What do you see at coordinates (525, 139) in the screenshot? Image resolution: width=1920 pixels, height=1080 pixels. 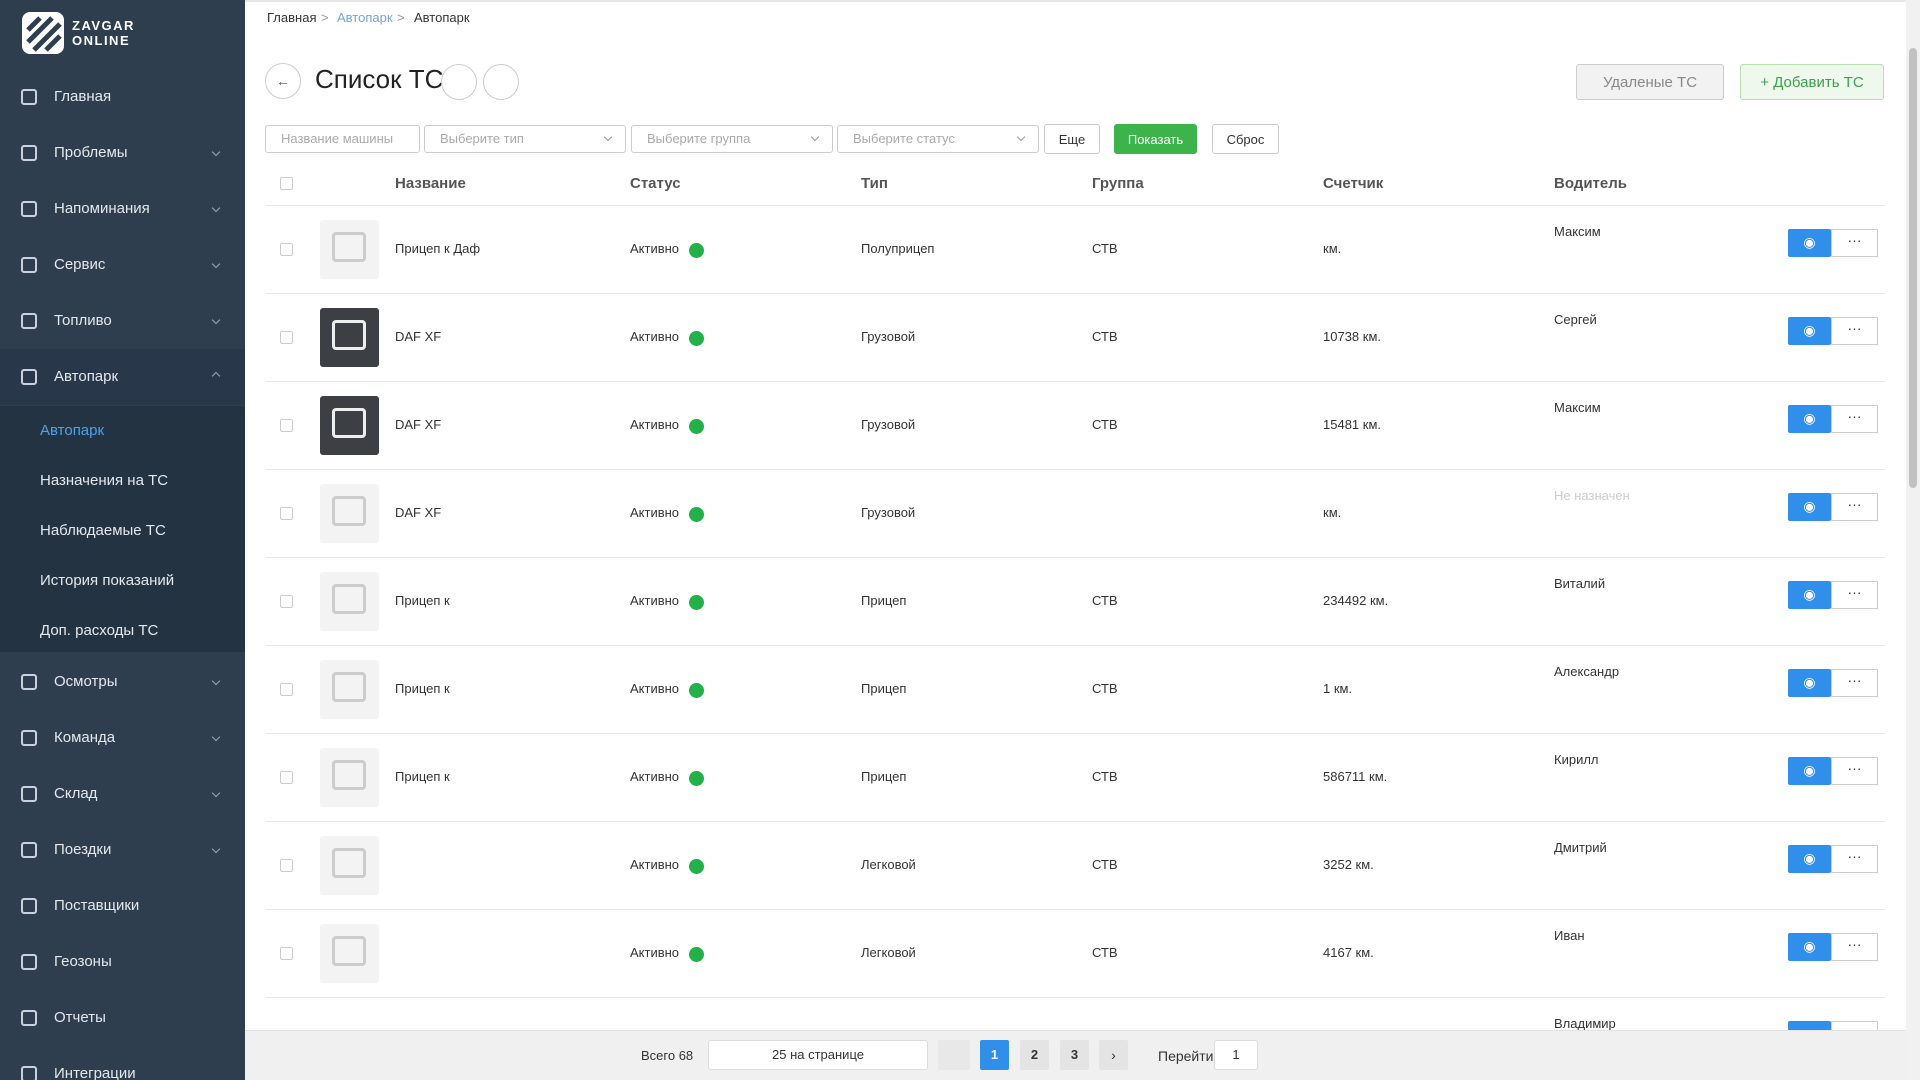 I see `filter-input: Выберите тип` at bounding box center [525, 139].